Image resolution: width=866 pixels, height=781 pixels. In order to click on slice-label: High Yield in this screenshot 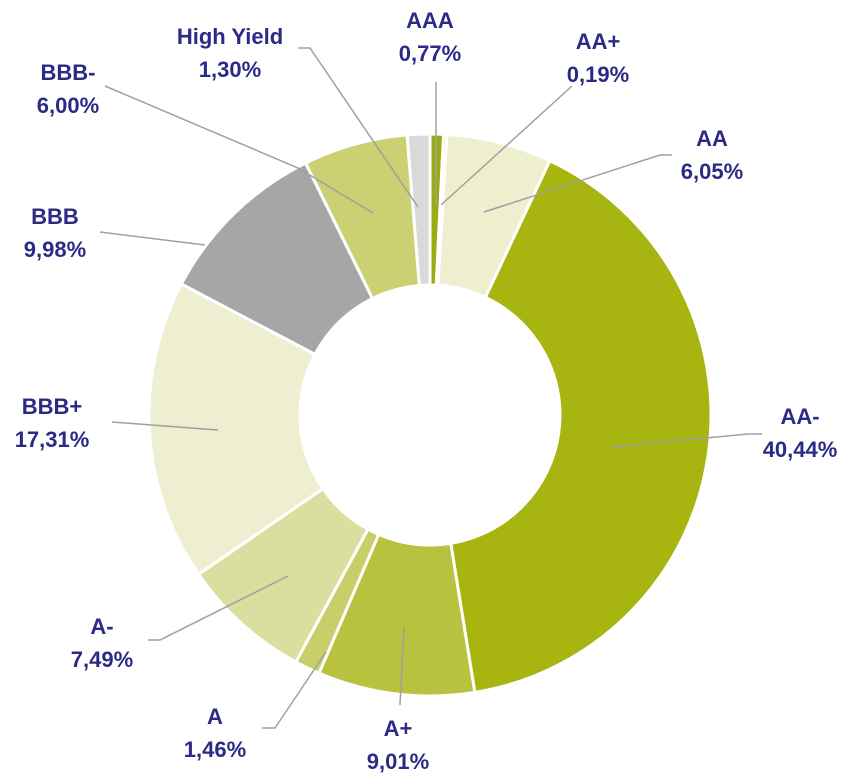, I will do `click(230, 36)`.